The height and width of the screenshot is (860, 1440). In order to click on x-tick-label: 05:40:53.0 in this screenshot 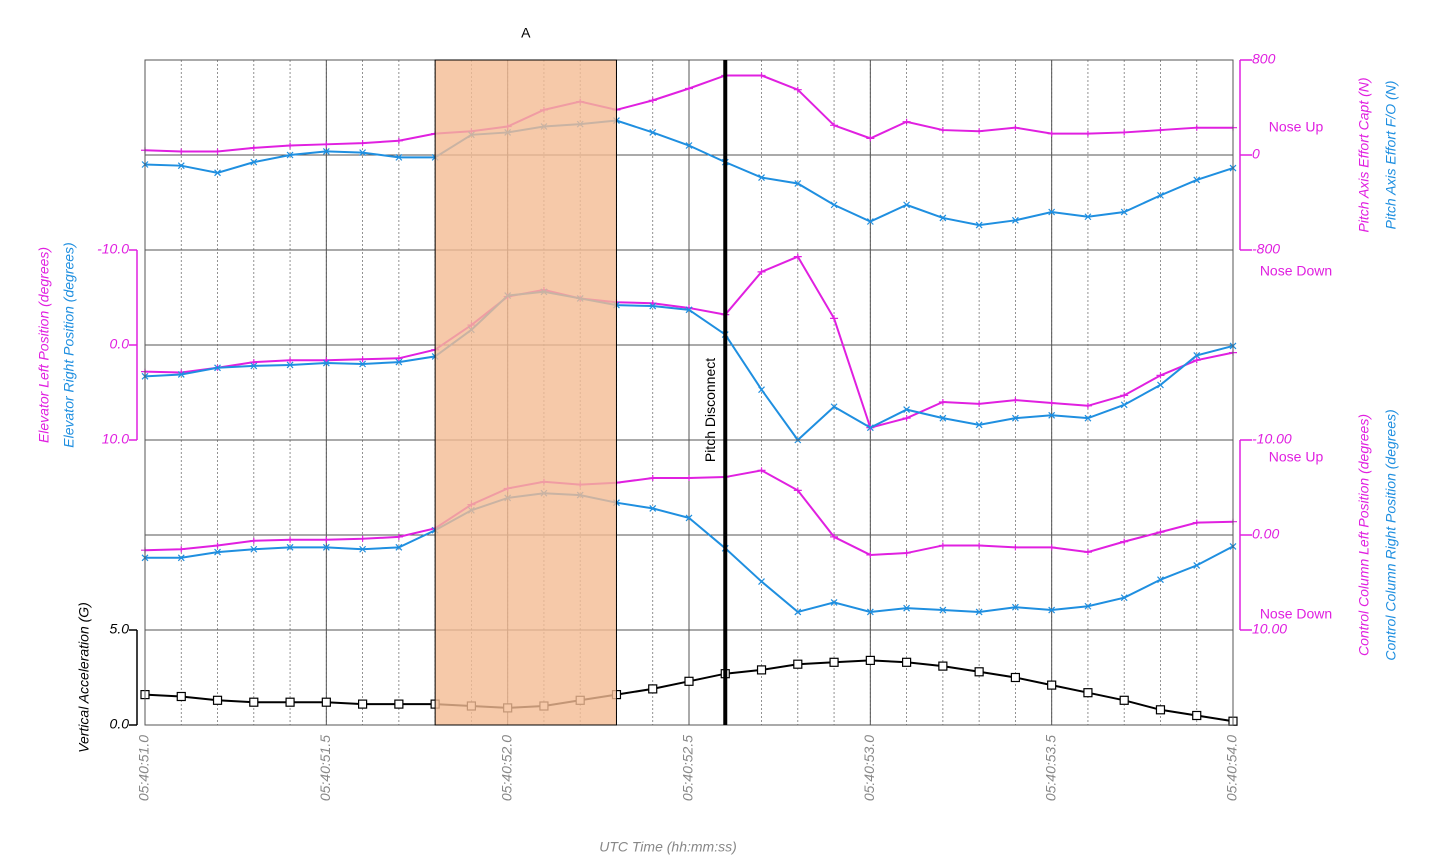, I will do `click(869, 768)`.